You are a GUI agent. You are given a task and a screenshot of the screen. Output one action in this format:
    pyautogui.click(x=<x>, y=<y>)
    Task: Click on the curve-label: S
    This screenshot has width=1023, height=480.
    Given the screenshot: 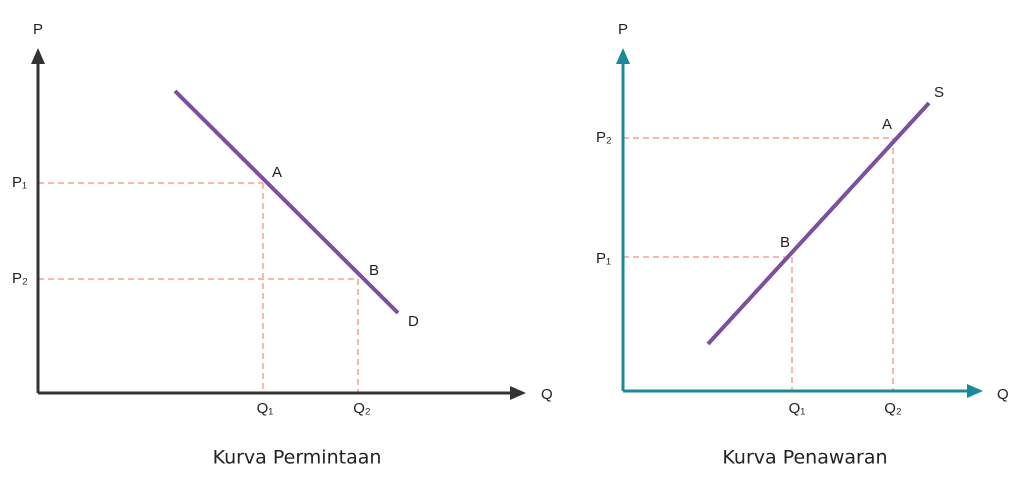 What is the action you would take?
    pyautogui.click(x=939, y=92)
    